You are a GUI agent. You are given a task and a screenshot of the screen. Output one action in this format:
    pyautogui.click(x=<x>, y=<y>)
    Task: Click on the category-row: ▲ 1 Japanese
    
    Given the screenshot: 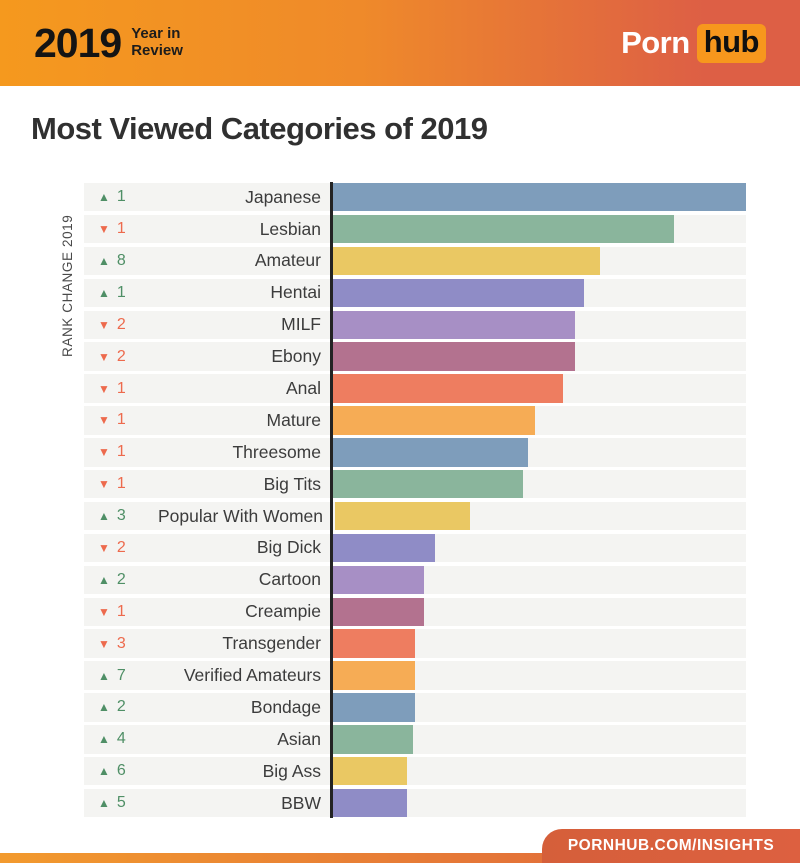 What is the action you would take?
    pyautogui.click(x=415, y=197)
    